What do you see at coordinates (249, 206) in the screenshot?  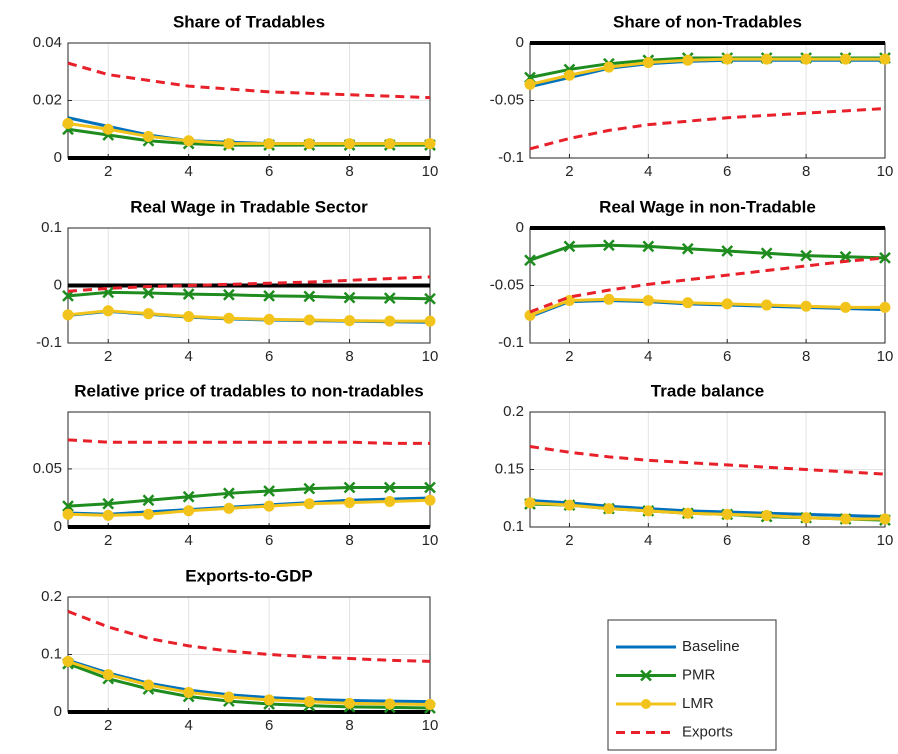 I see `chart-title: Real Wage in Tradable Sector` at bounding box center [249, 206].